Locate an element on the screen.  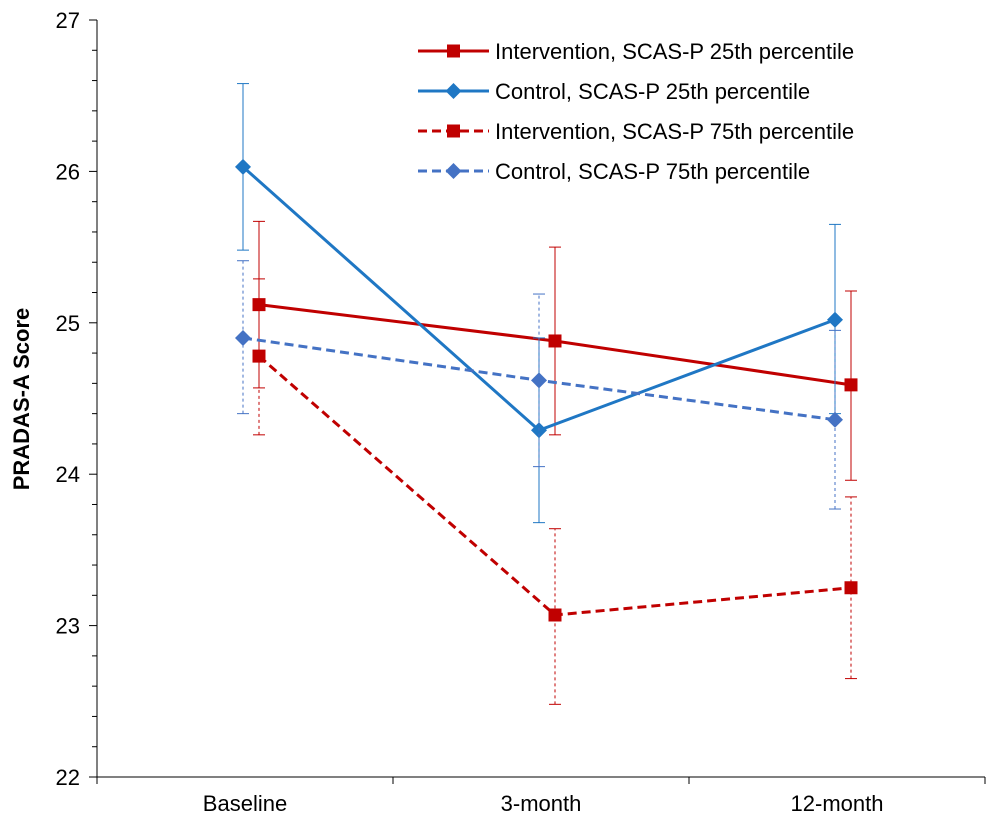
x-tick-label: 3-month is located at coordinates (541, 803).